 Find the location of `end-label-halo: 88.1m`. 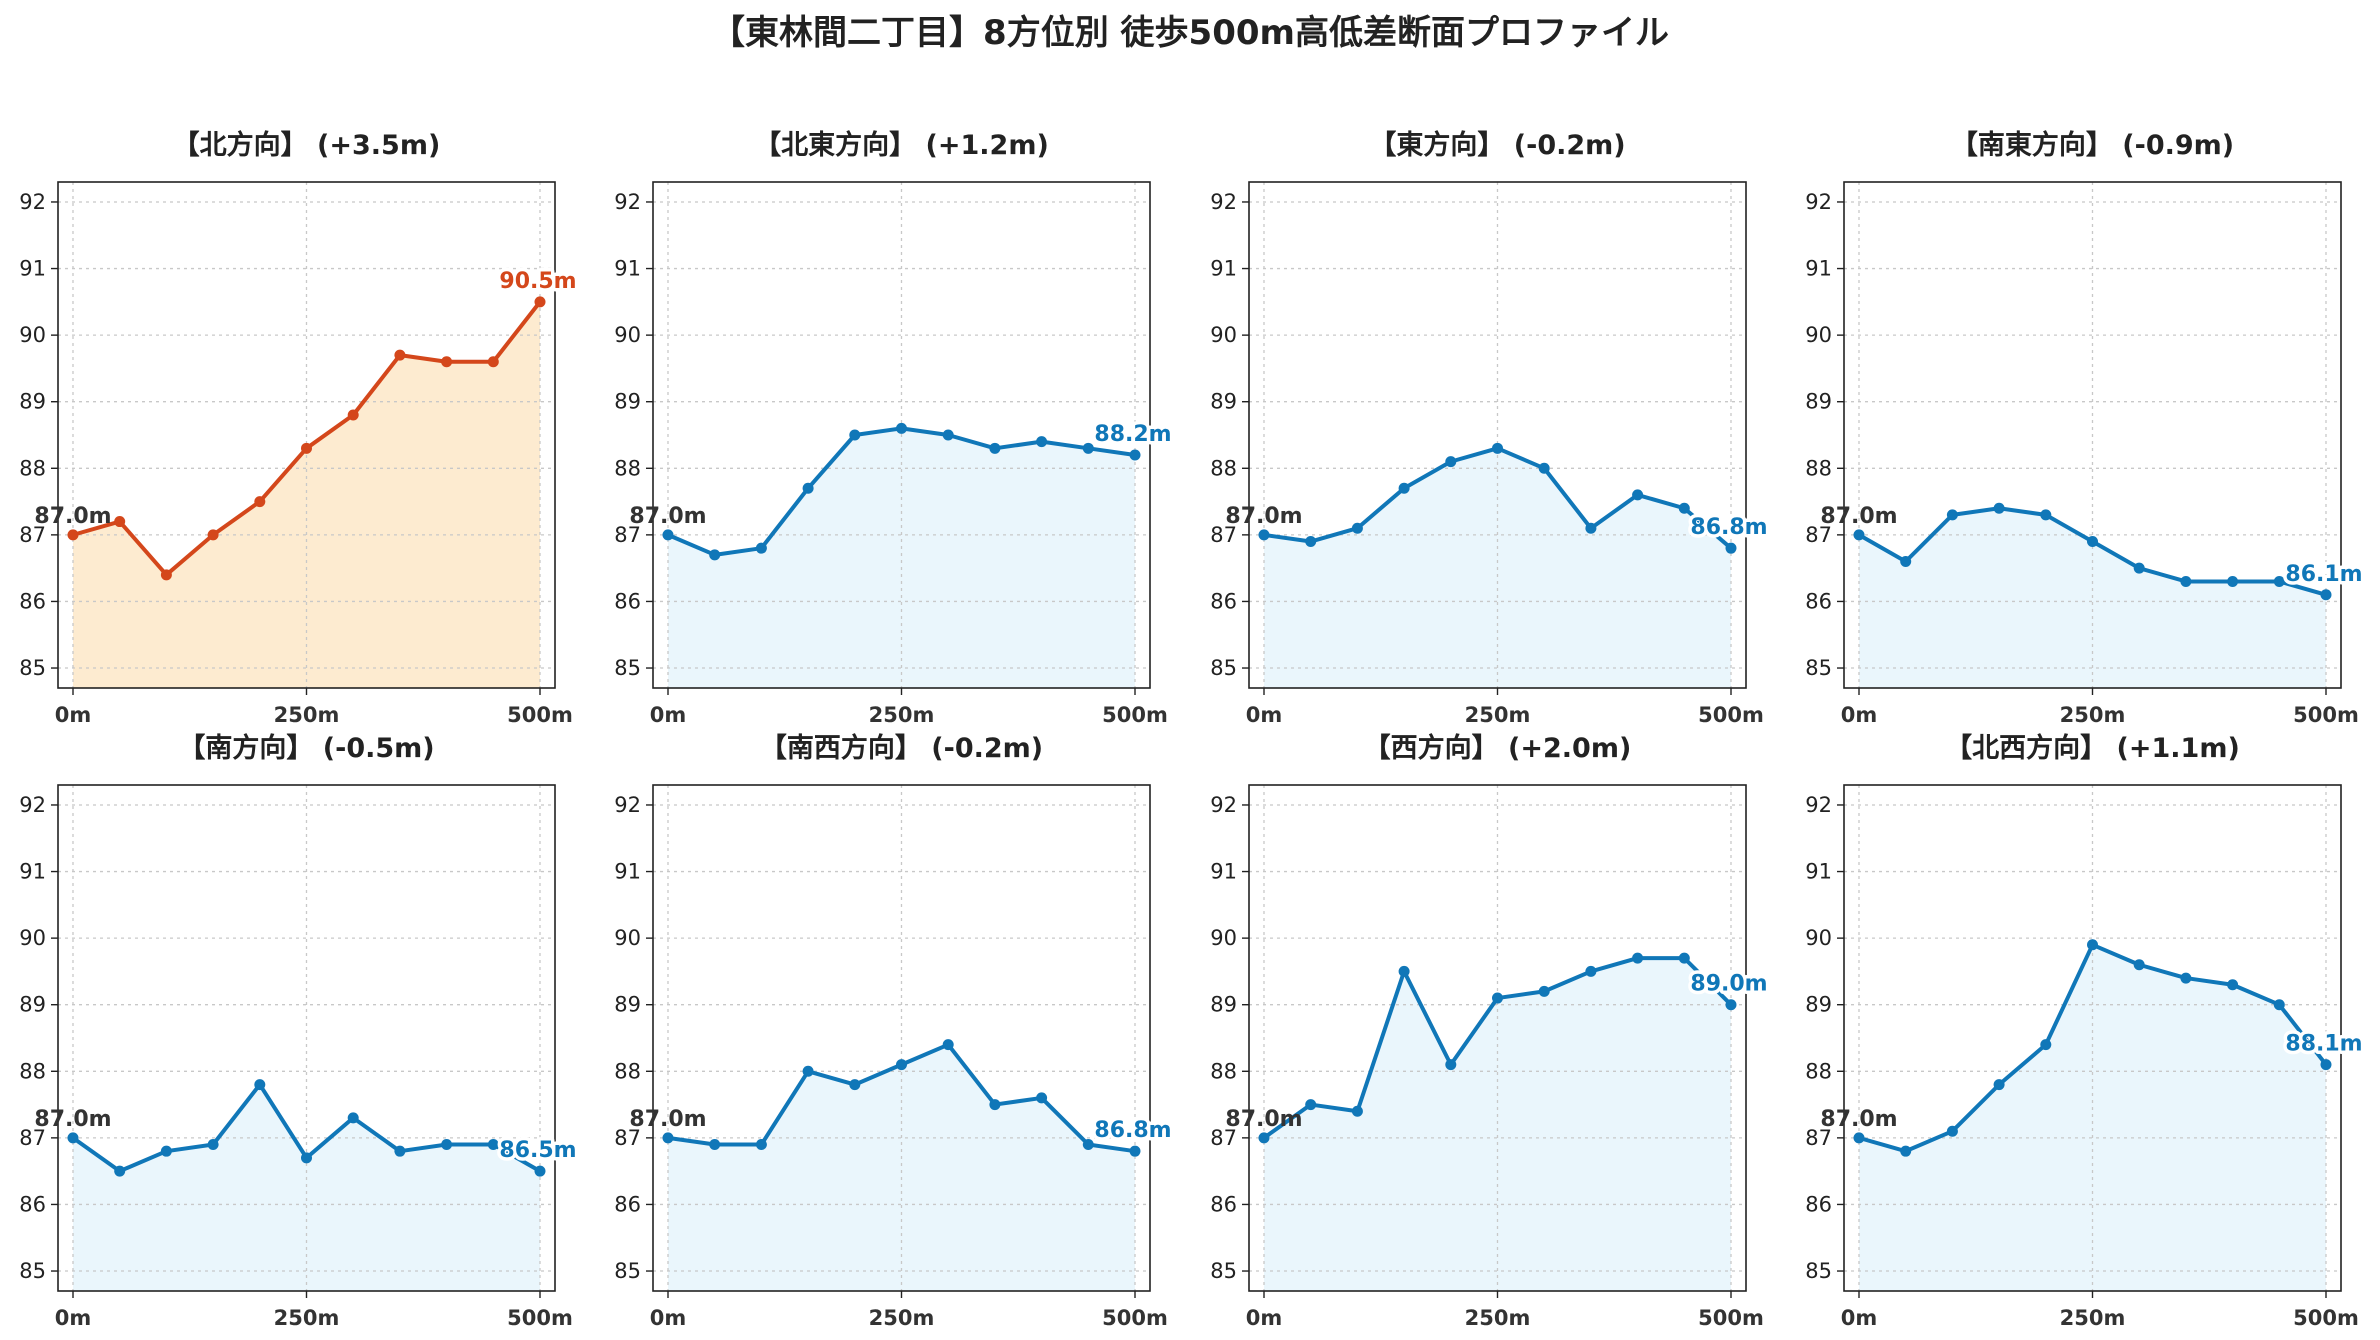

end-label-halo: 88.1m is located at coordinates (2323, 1044).